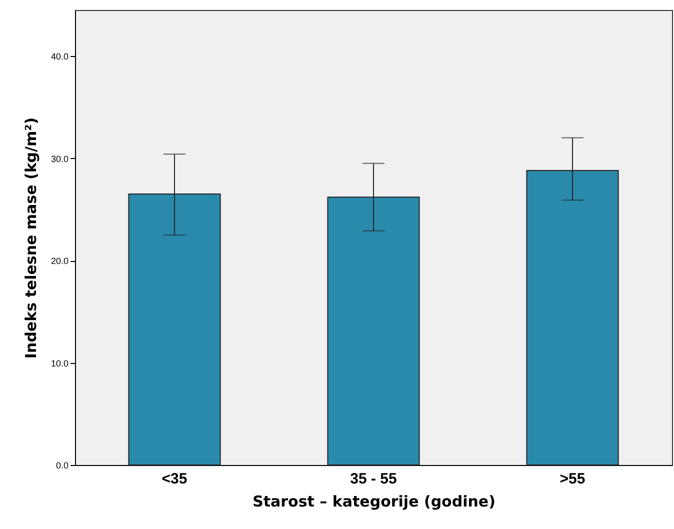 This screenshot has height=529, width=674. Describe the element at coordinates (31, 238) in the screenshot. I see `y-axis-title: Indeks telesne mase (kg/m²)` at that location.